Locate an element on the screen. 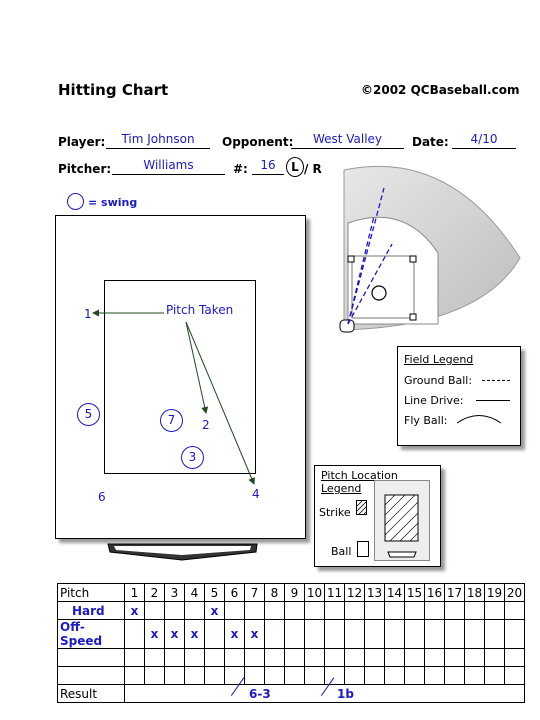  result-cell: 6-3 1b is located at coordinates (324, 690).